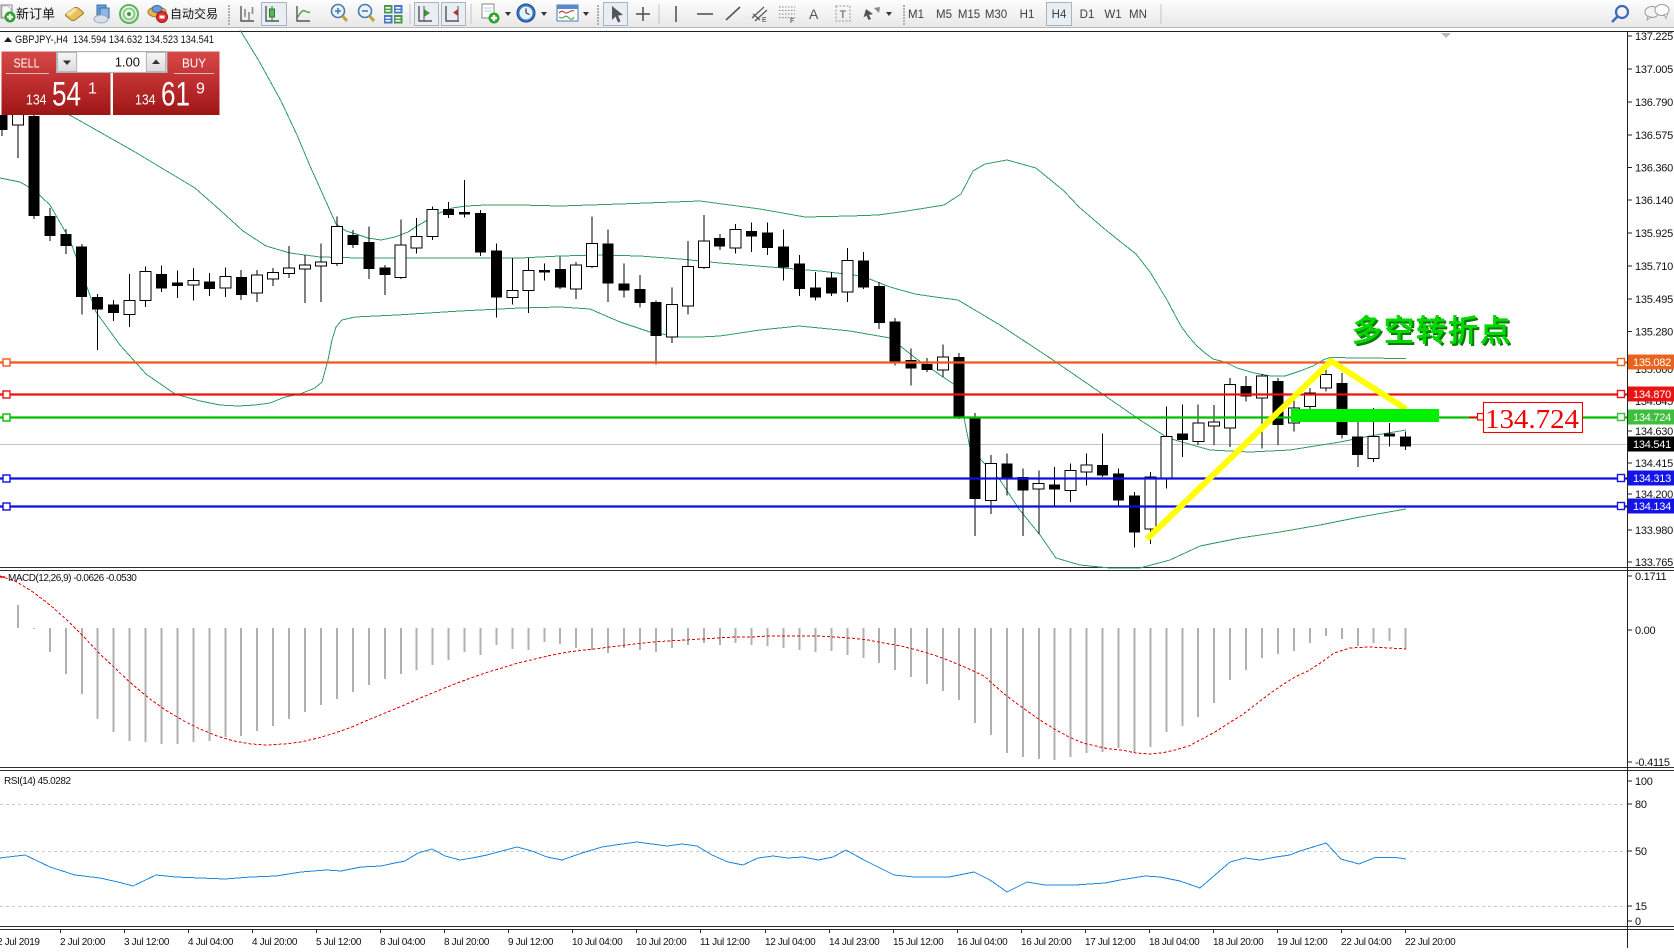  What do you see at coordinates (175, 95) in the screenshot?
I see `svg-text: 61` at bounding box center [175, 95].